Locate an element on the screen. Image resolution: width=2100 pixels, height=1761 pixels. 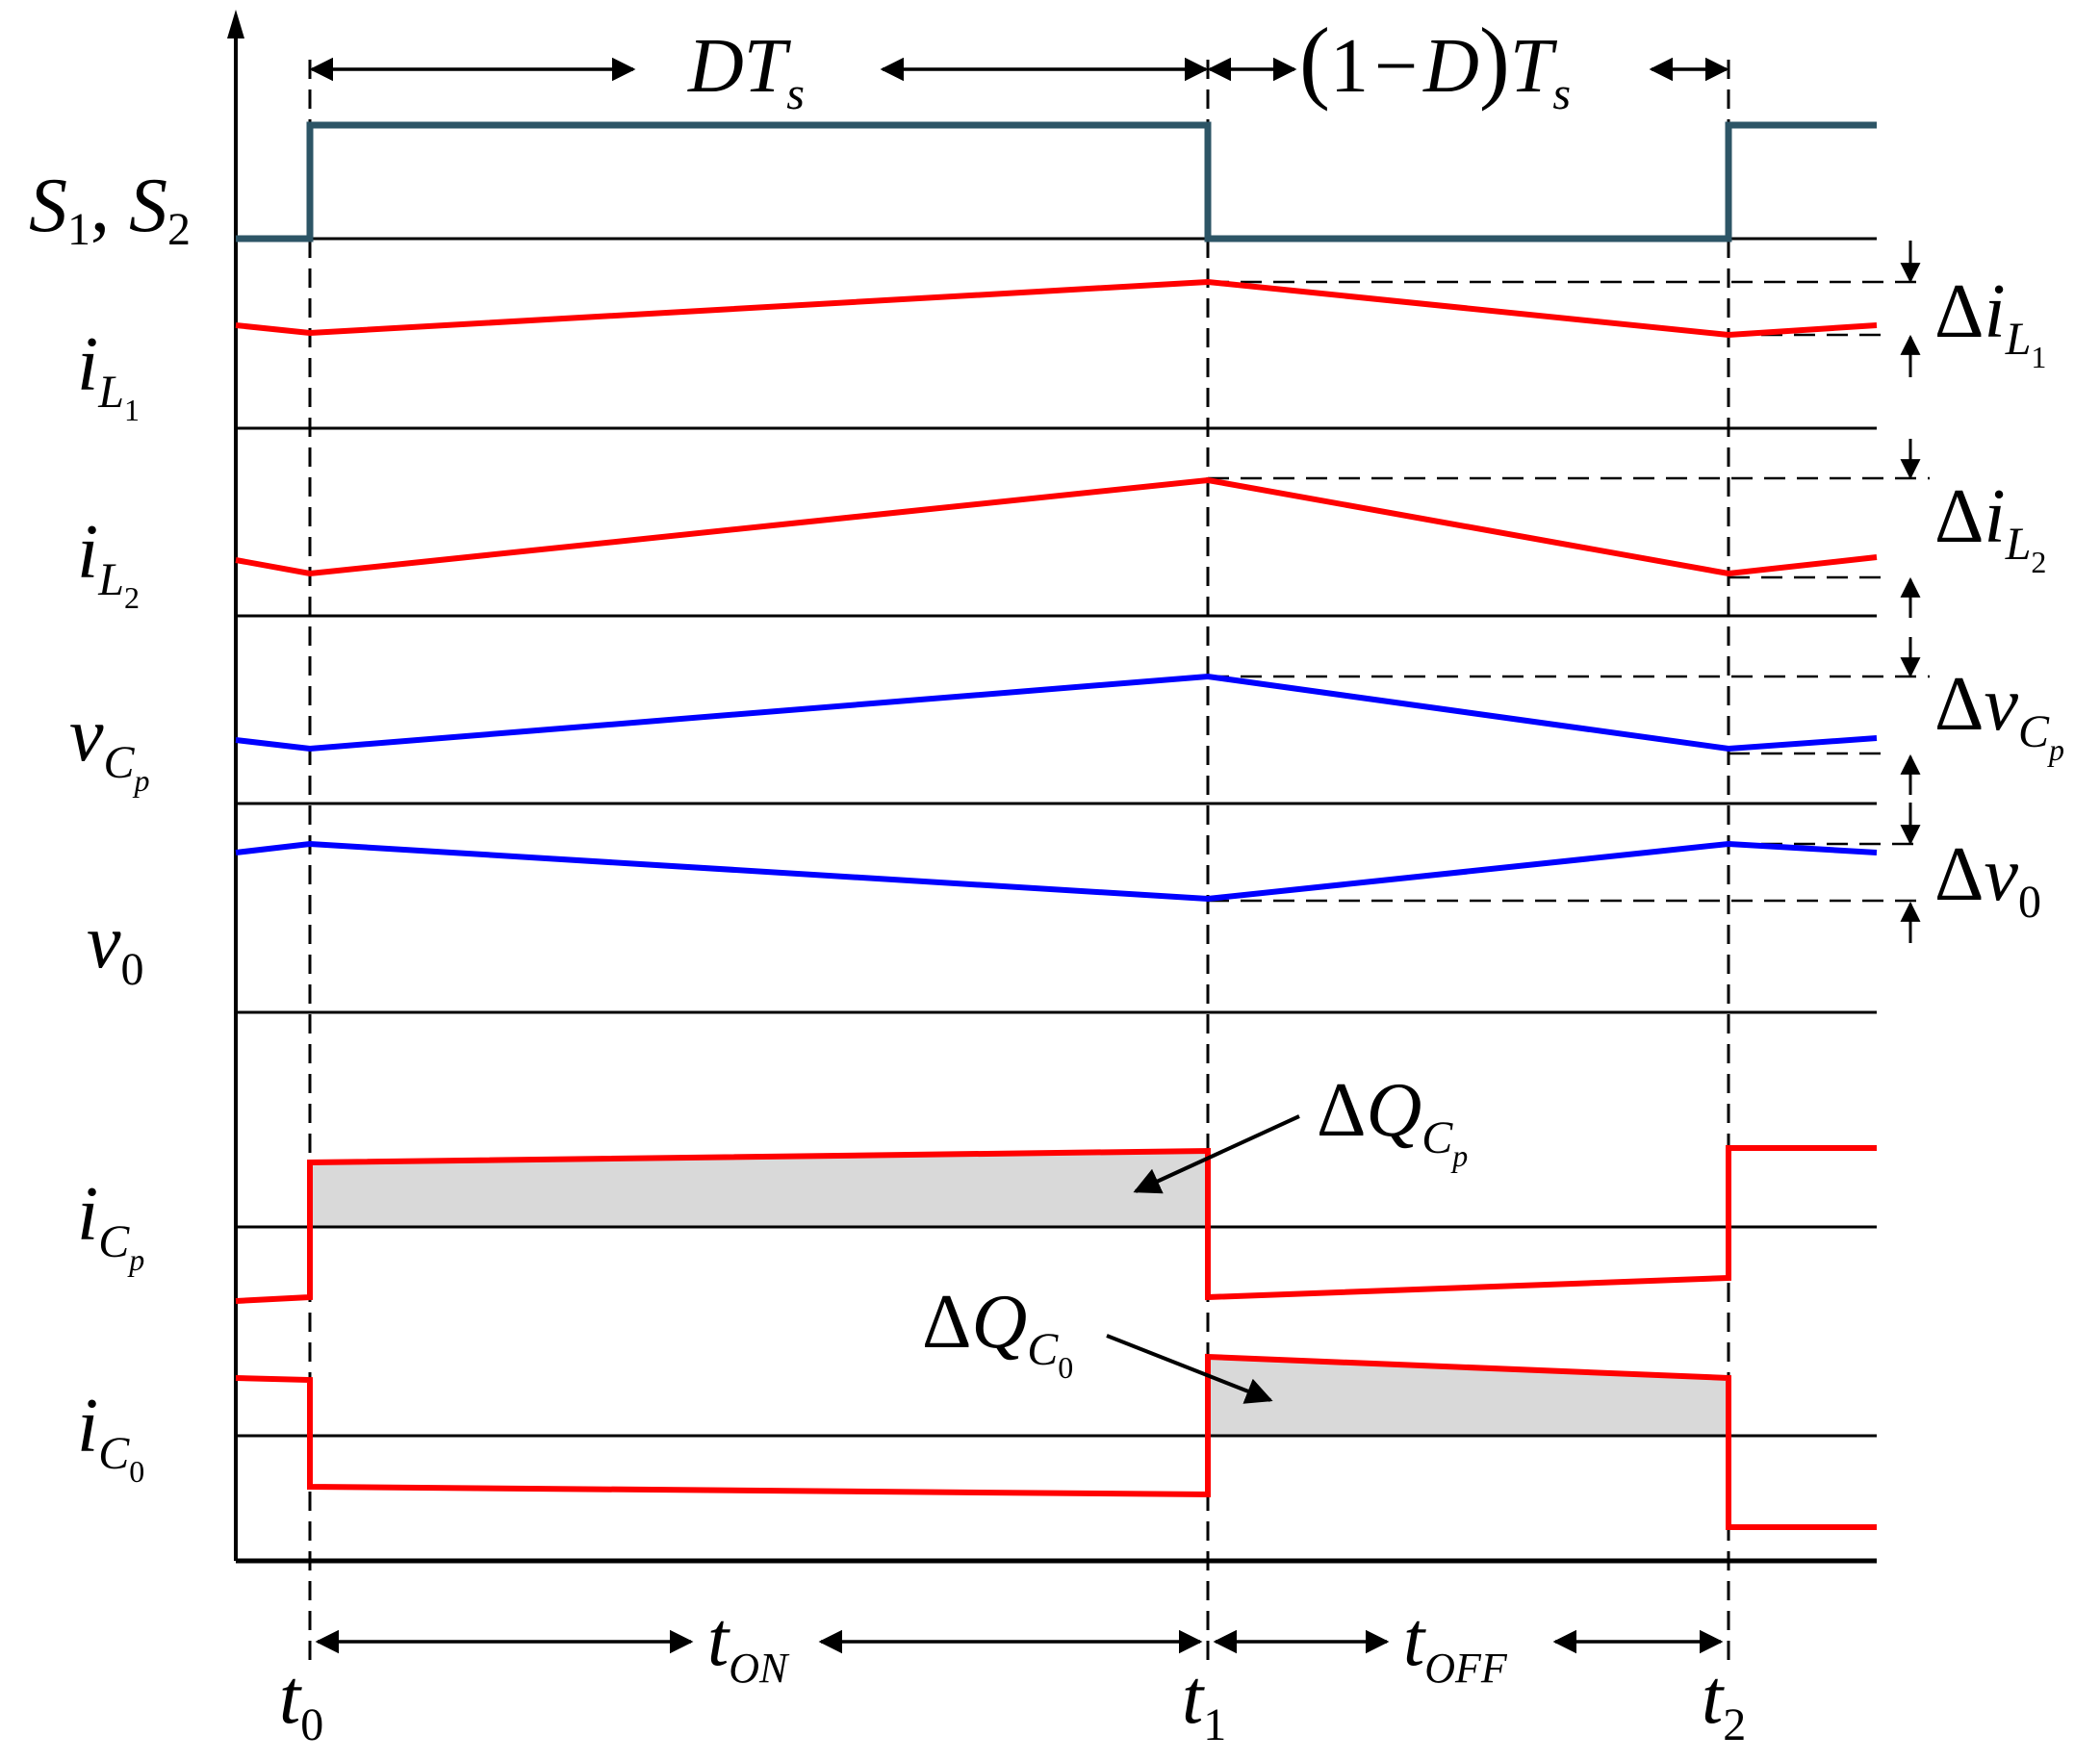
label-delta-qc0: ΔQC0 is located at coordinates (997, 1332).